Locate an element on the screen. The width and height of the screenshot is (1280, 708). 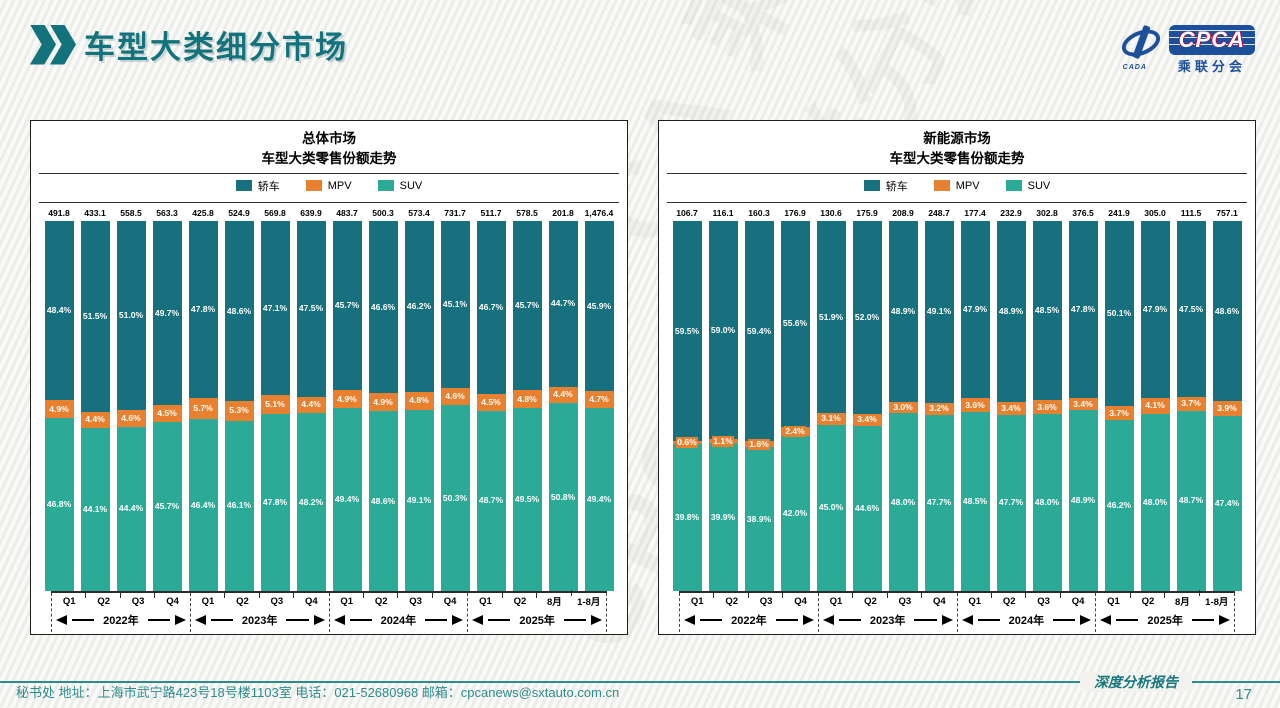
bar-segment-MPV: 4.5% is located at coordinates (167, 413).